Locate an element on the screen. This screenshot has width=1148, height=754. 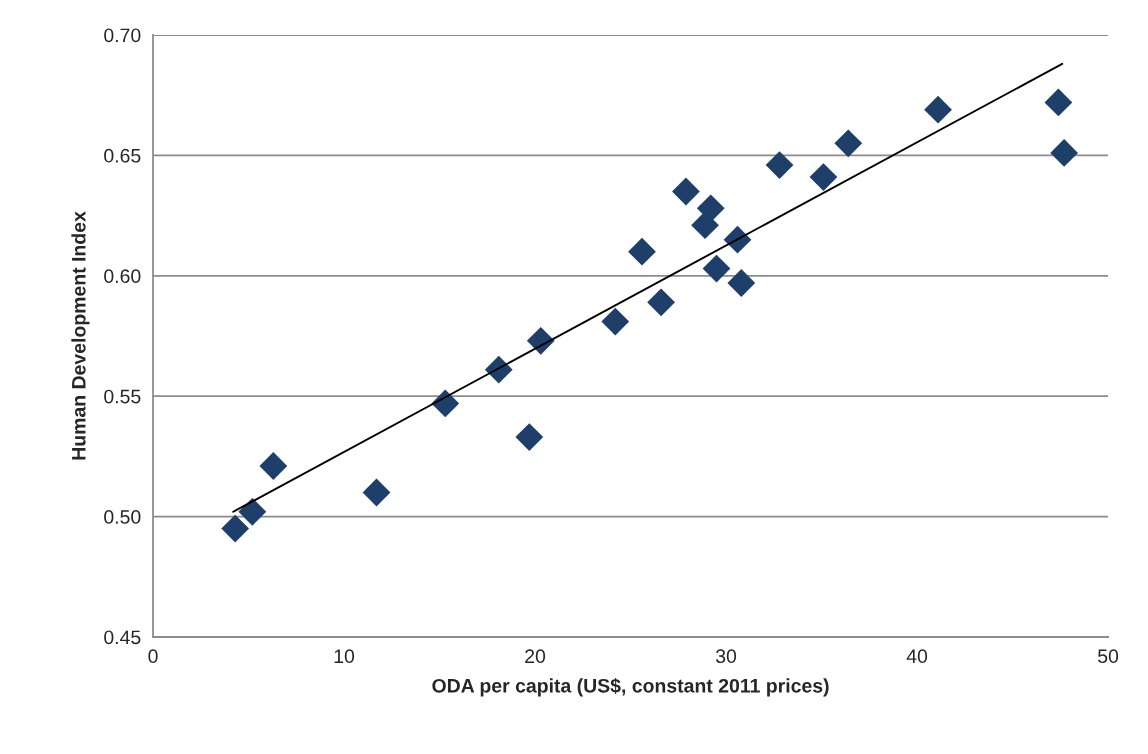
x-tick-label: 50 is located at coordinates (1108, 656).